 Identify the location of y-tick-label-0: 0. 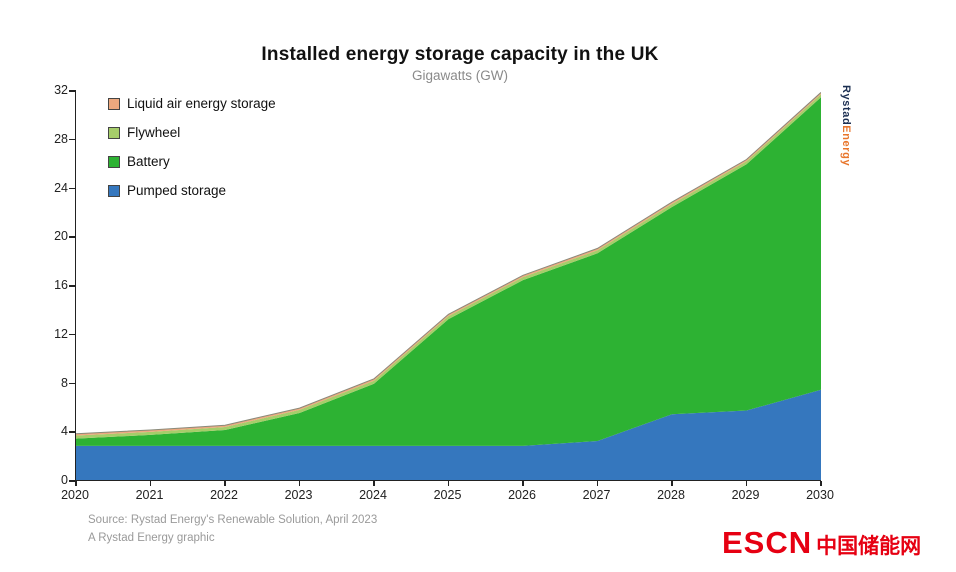
(64, 480).